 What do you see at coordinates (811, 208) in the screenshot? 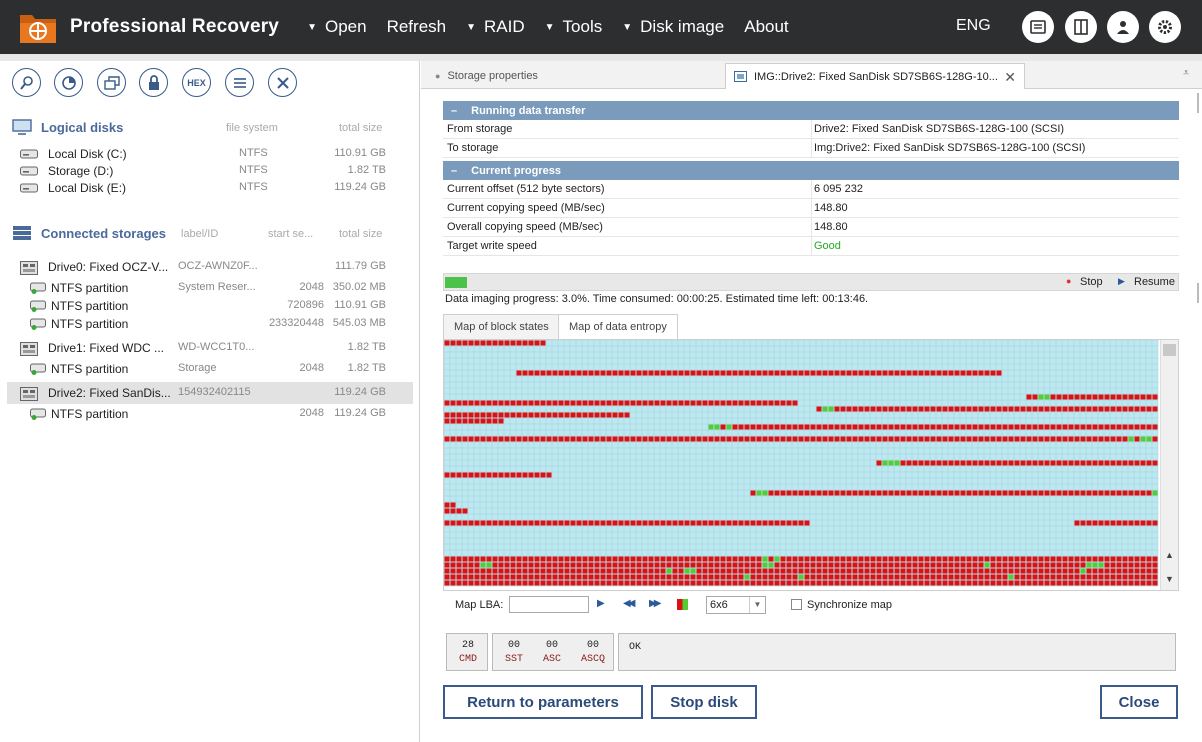
I see `current-speed-row: Current copying speed (MB/sec) 148.80` at bounding box center [811, 208].